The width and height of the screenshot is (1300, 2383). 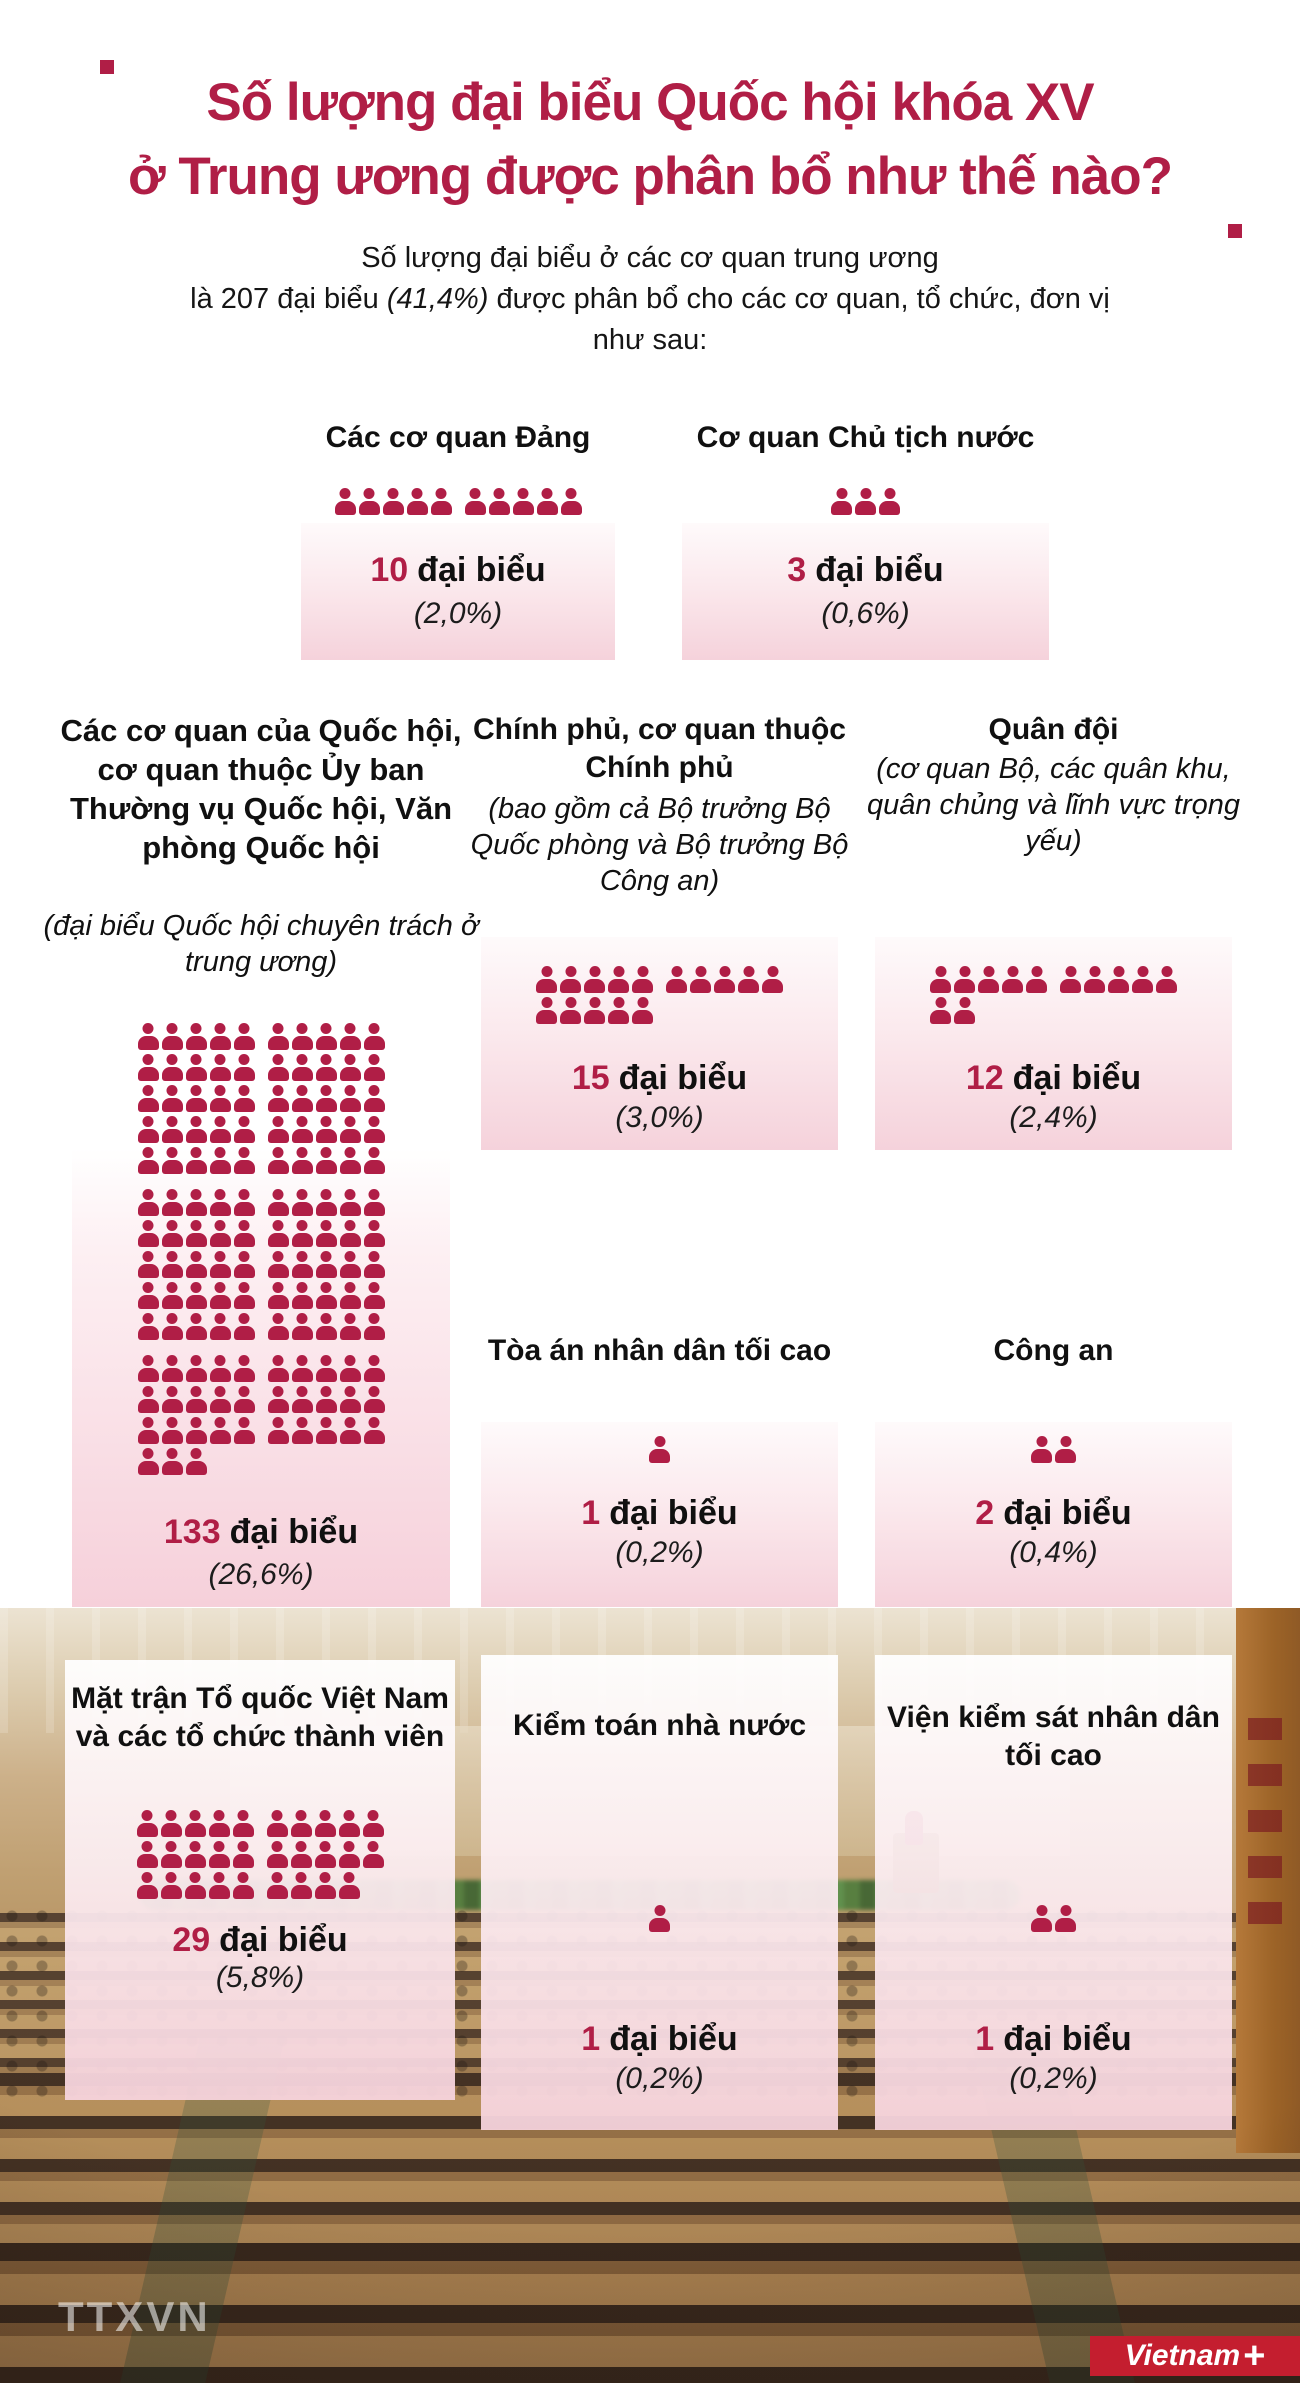 What do you see at coordinates (107, 67) in the screenshot?
I see `accent-square-top-left` at bounding box center [107, 67].